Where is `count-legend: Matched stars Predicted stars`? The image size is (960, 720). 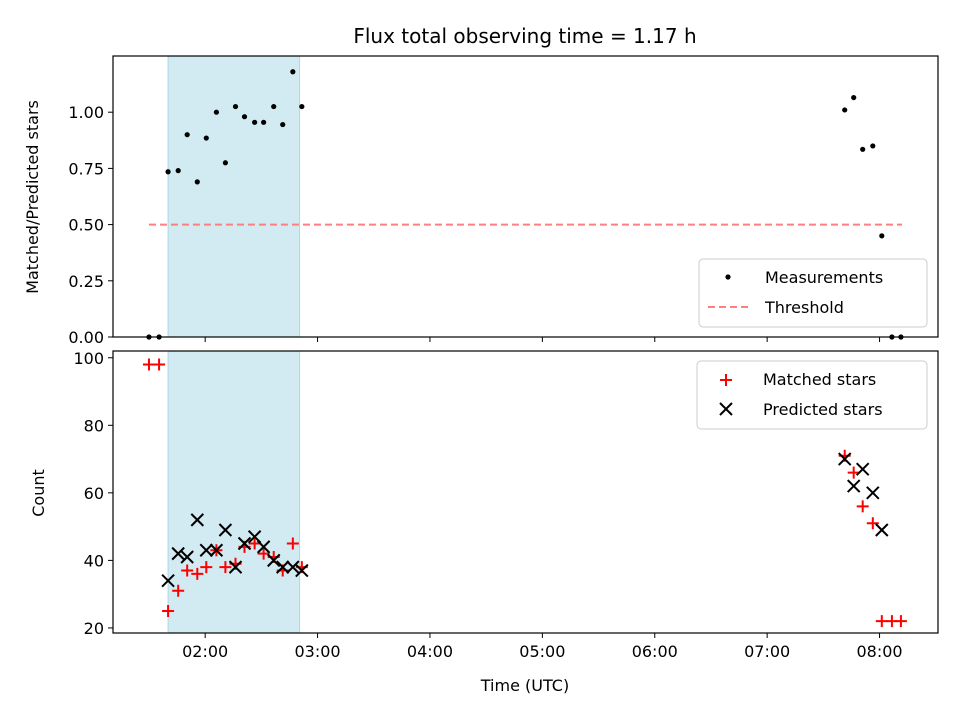 count-legend: Matched stars Predicted stars is located at coordinates (812, 395).